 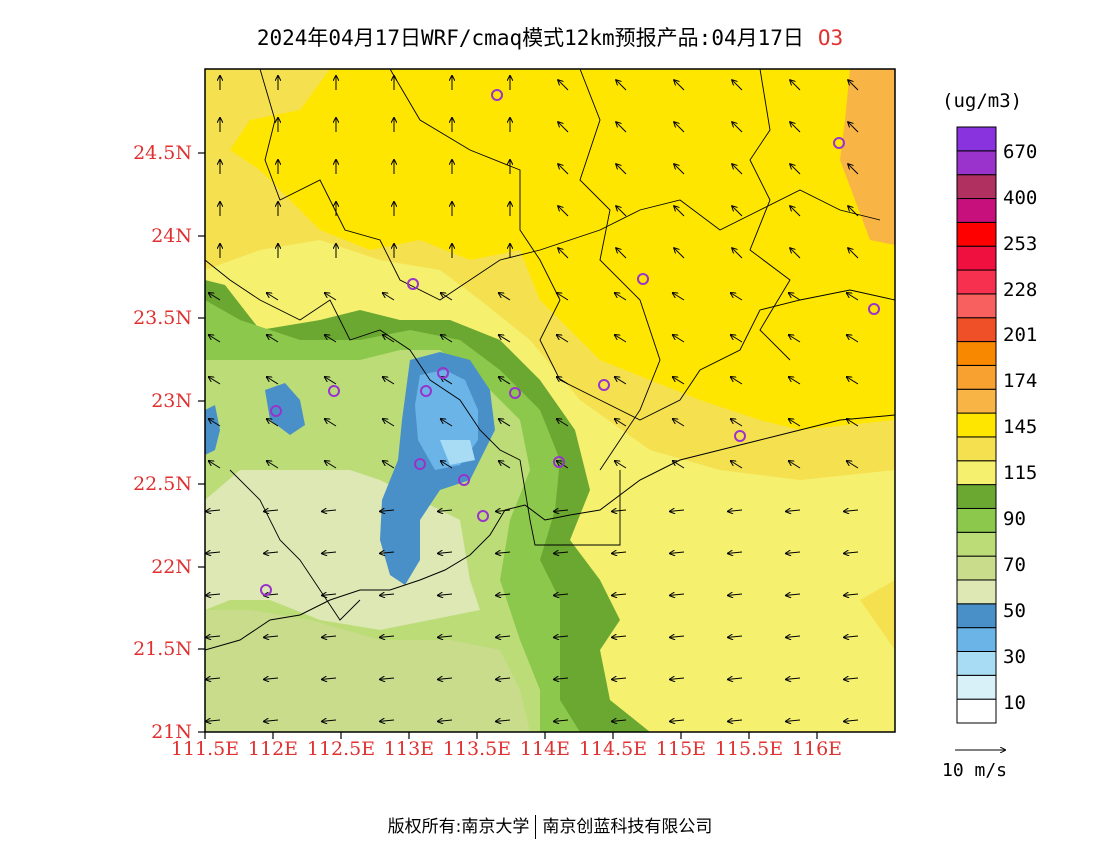 I want to click on field-blue-west, so click(x=285, y=409).